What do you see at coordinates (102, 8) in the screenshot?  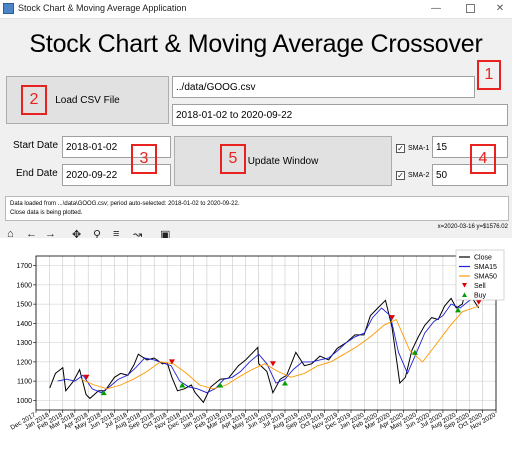 I see `window-title: Stock Chart & Moving Average Application` at bounding box center [102, 8].